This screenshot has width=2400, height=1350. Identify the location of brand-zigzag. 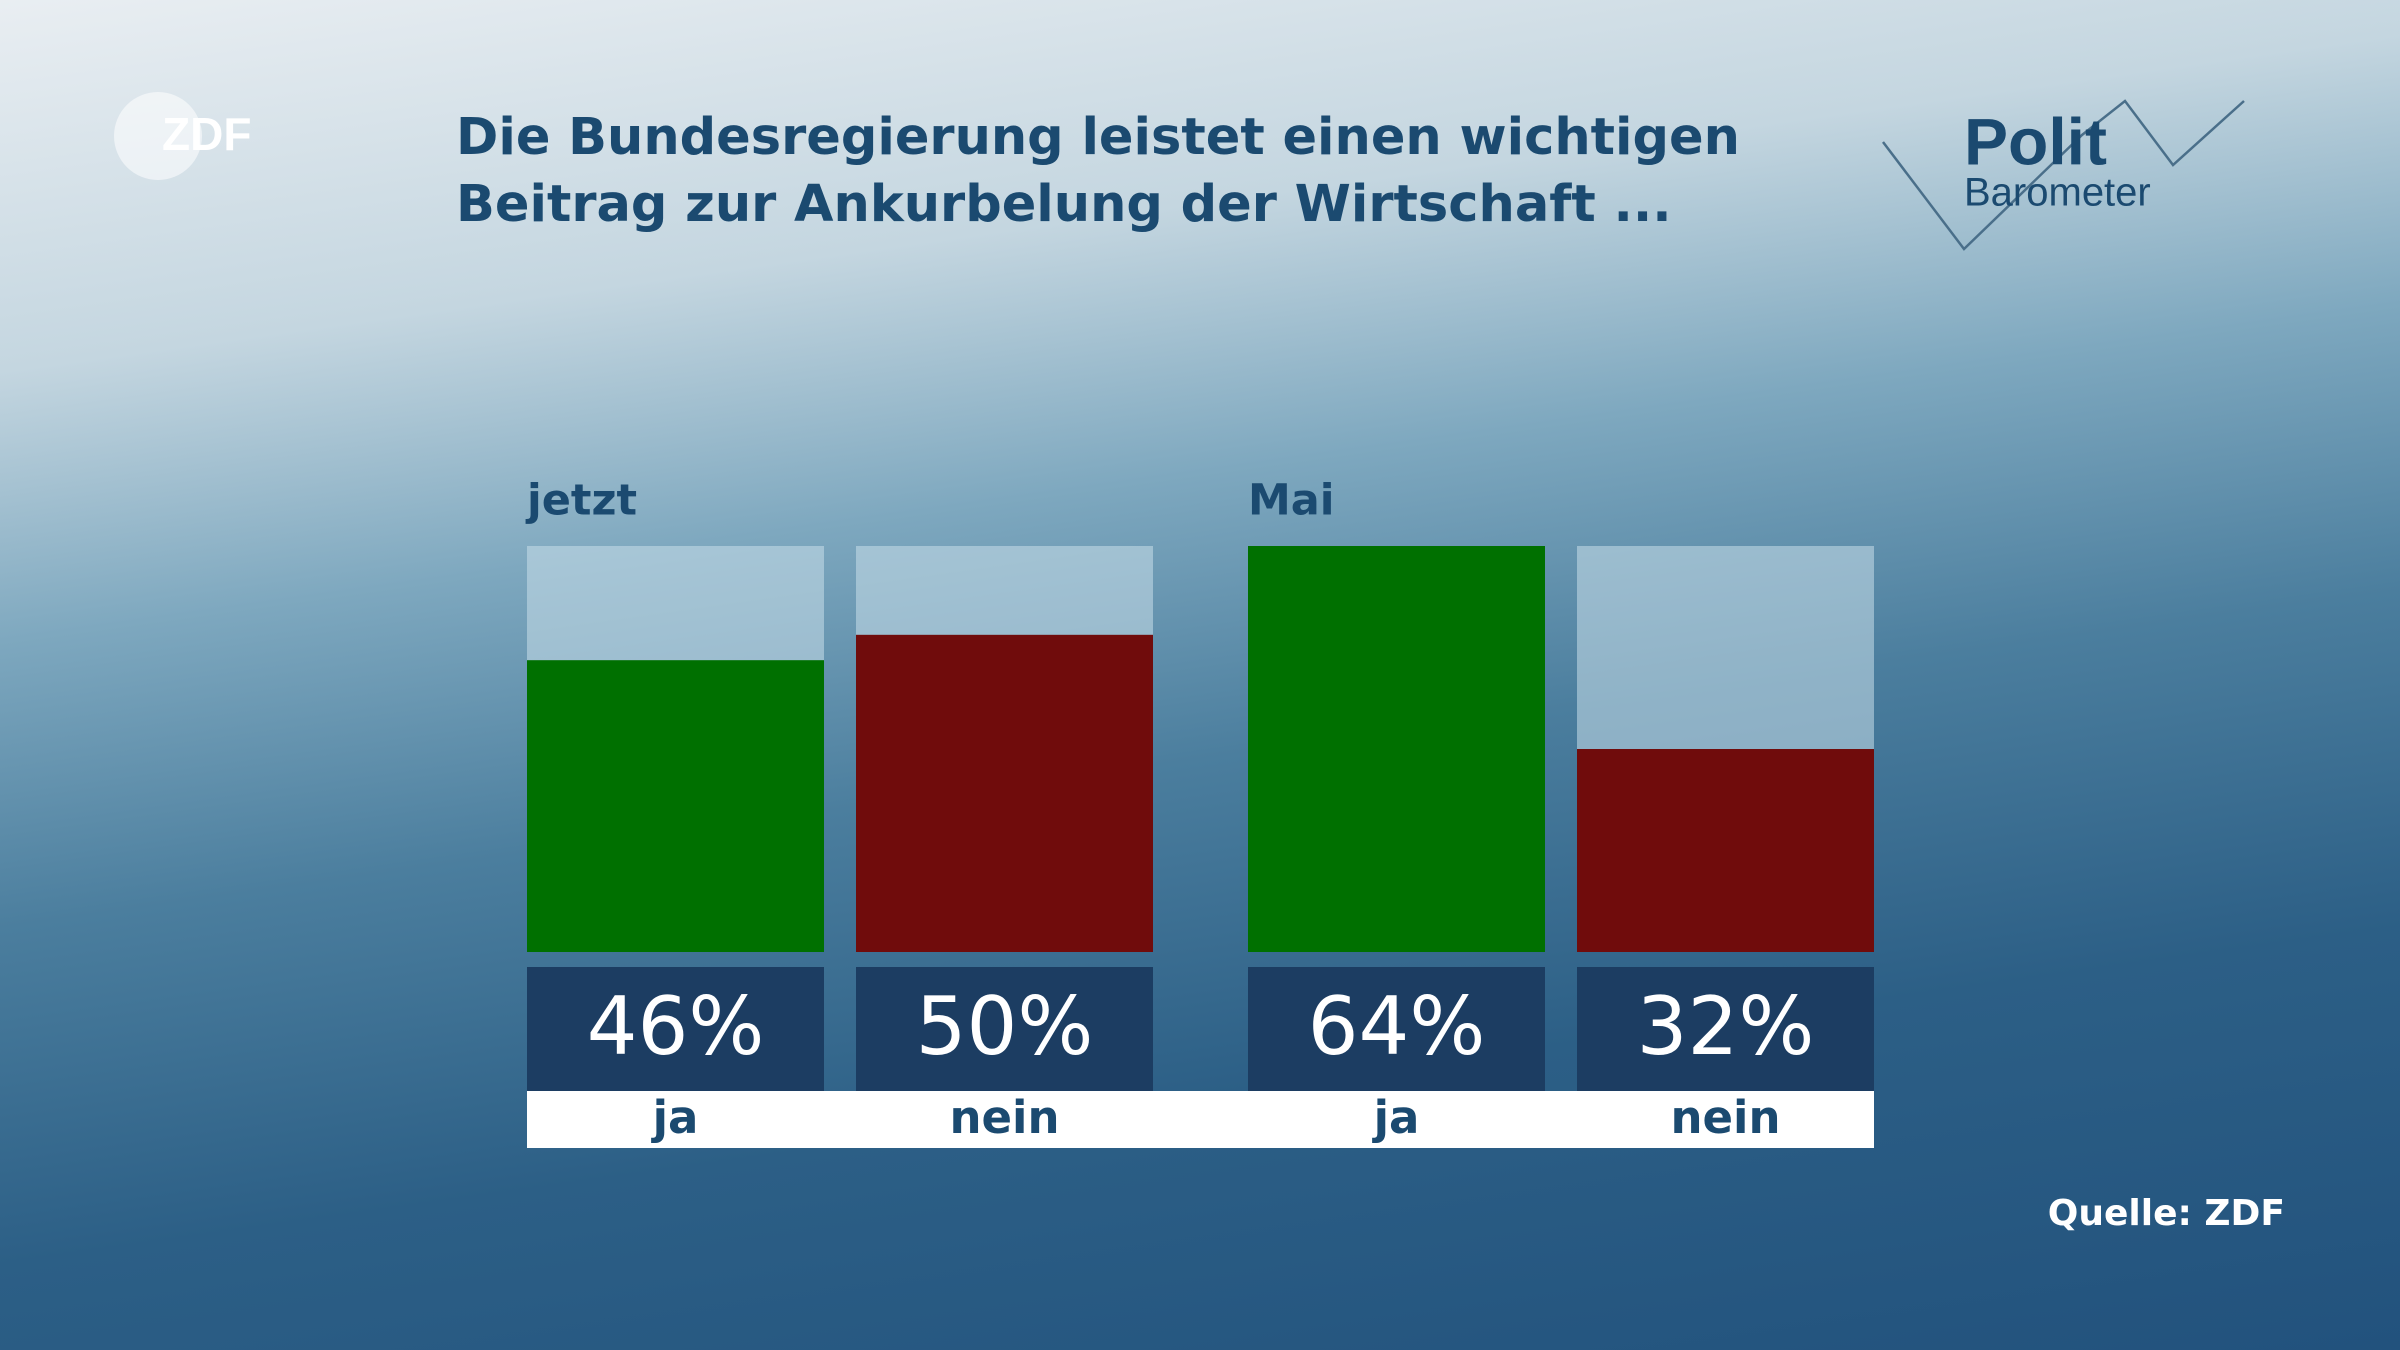
(2063, 175).